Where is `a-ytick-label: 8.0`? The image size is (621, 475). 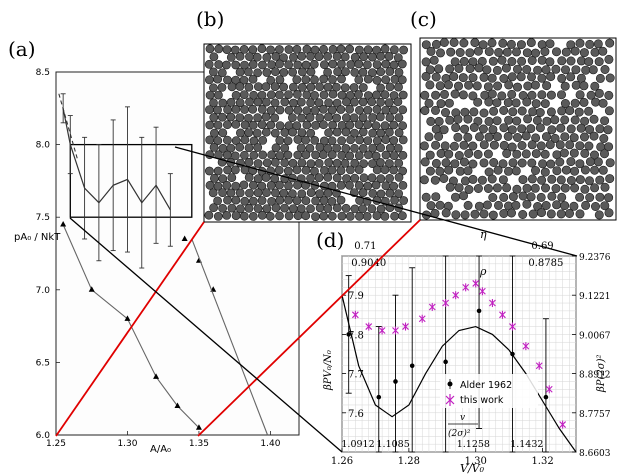 a-ytick-label: 8.0 is located at coordinates (43, 146).